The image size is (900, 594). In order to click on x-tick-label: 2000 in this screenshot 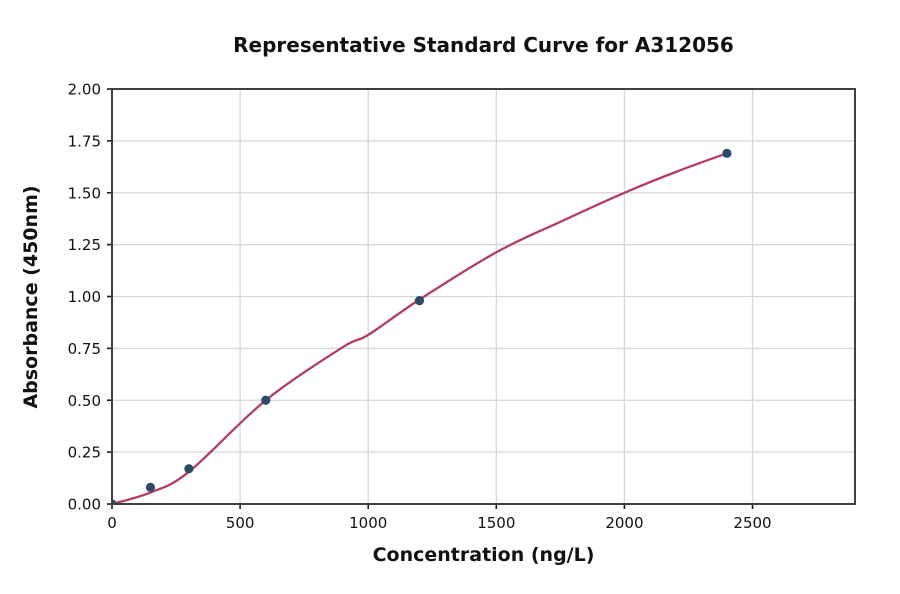, I will do `click(624, 523)`.